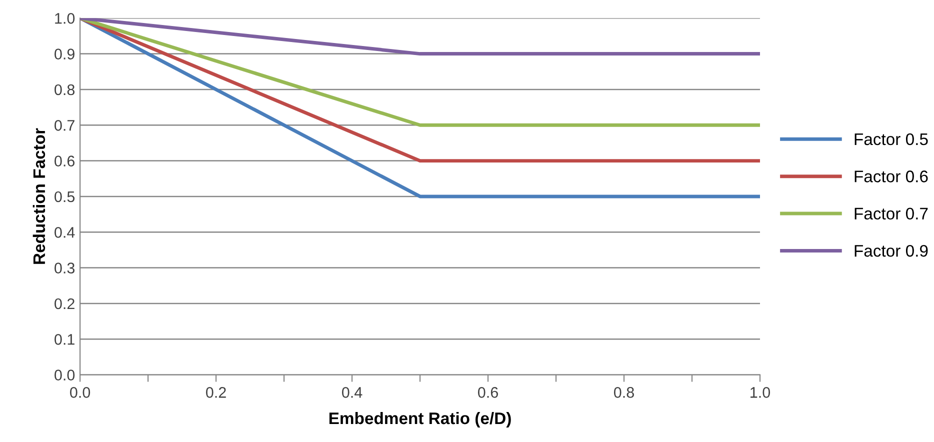  What do you see at coordinates (64, 125) in the screenshot?
I see `y-tick-label: 0.7` at bounding box center [64, 125].